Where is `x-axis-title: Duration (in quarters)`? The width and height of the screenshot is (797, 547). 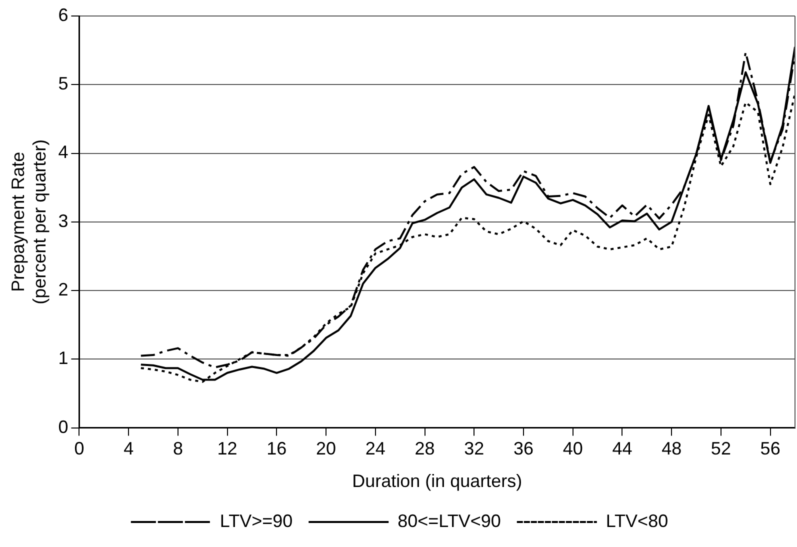
x-axis-title: Duration (in quarters) is located at coordinates (437, 481).